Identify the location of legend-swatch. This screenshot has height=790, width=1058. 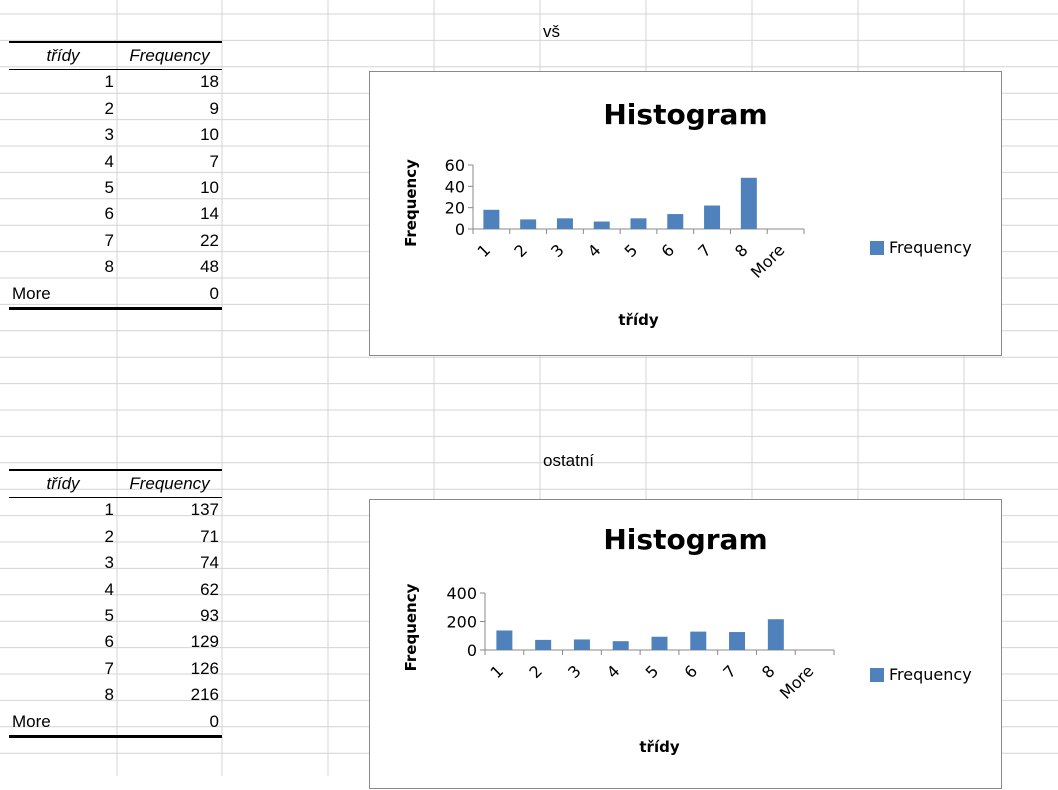
(877, 247).